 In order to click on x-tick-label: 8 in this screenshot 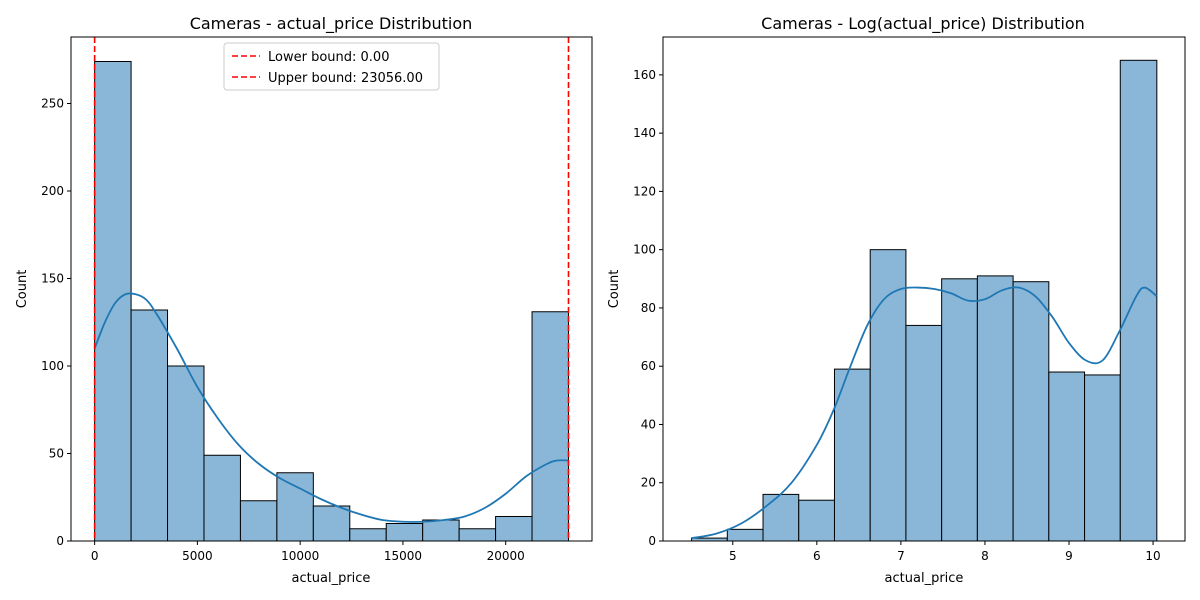, I will do `click(985, 556)`.